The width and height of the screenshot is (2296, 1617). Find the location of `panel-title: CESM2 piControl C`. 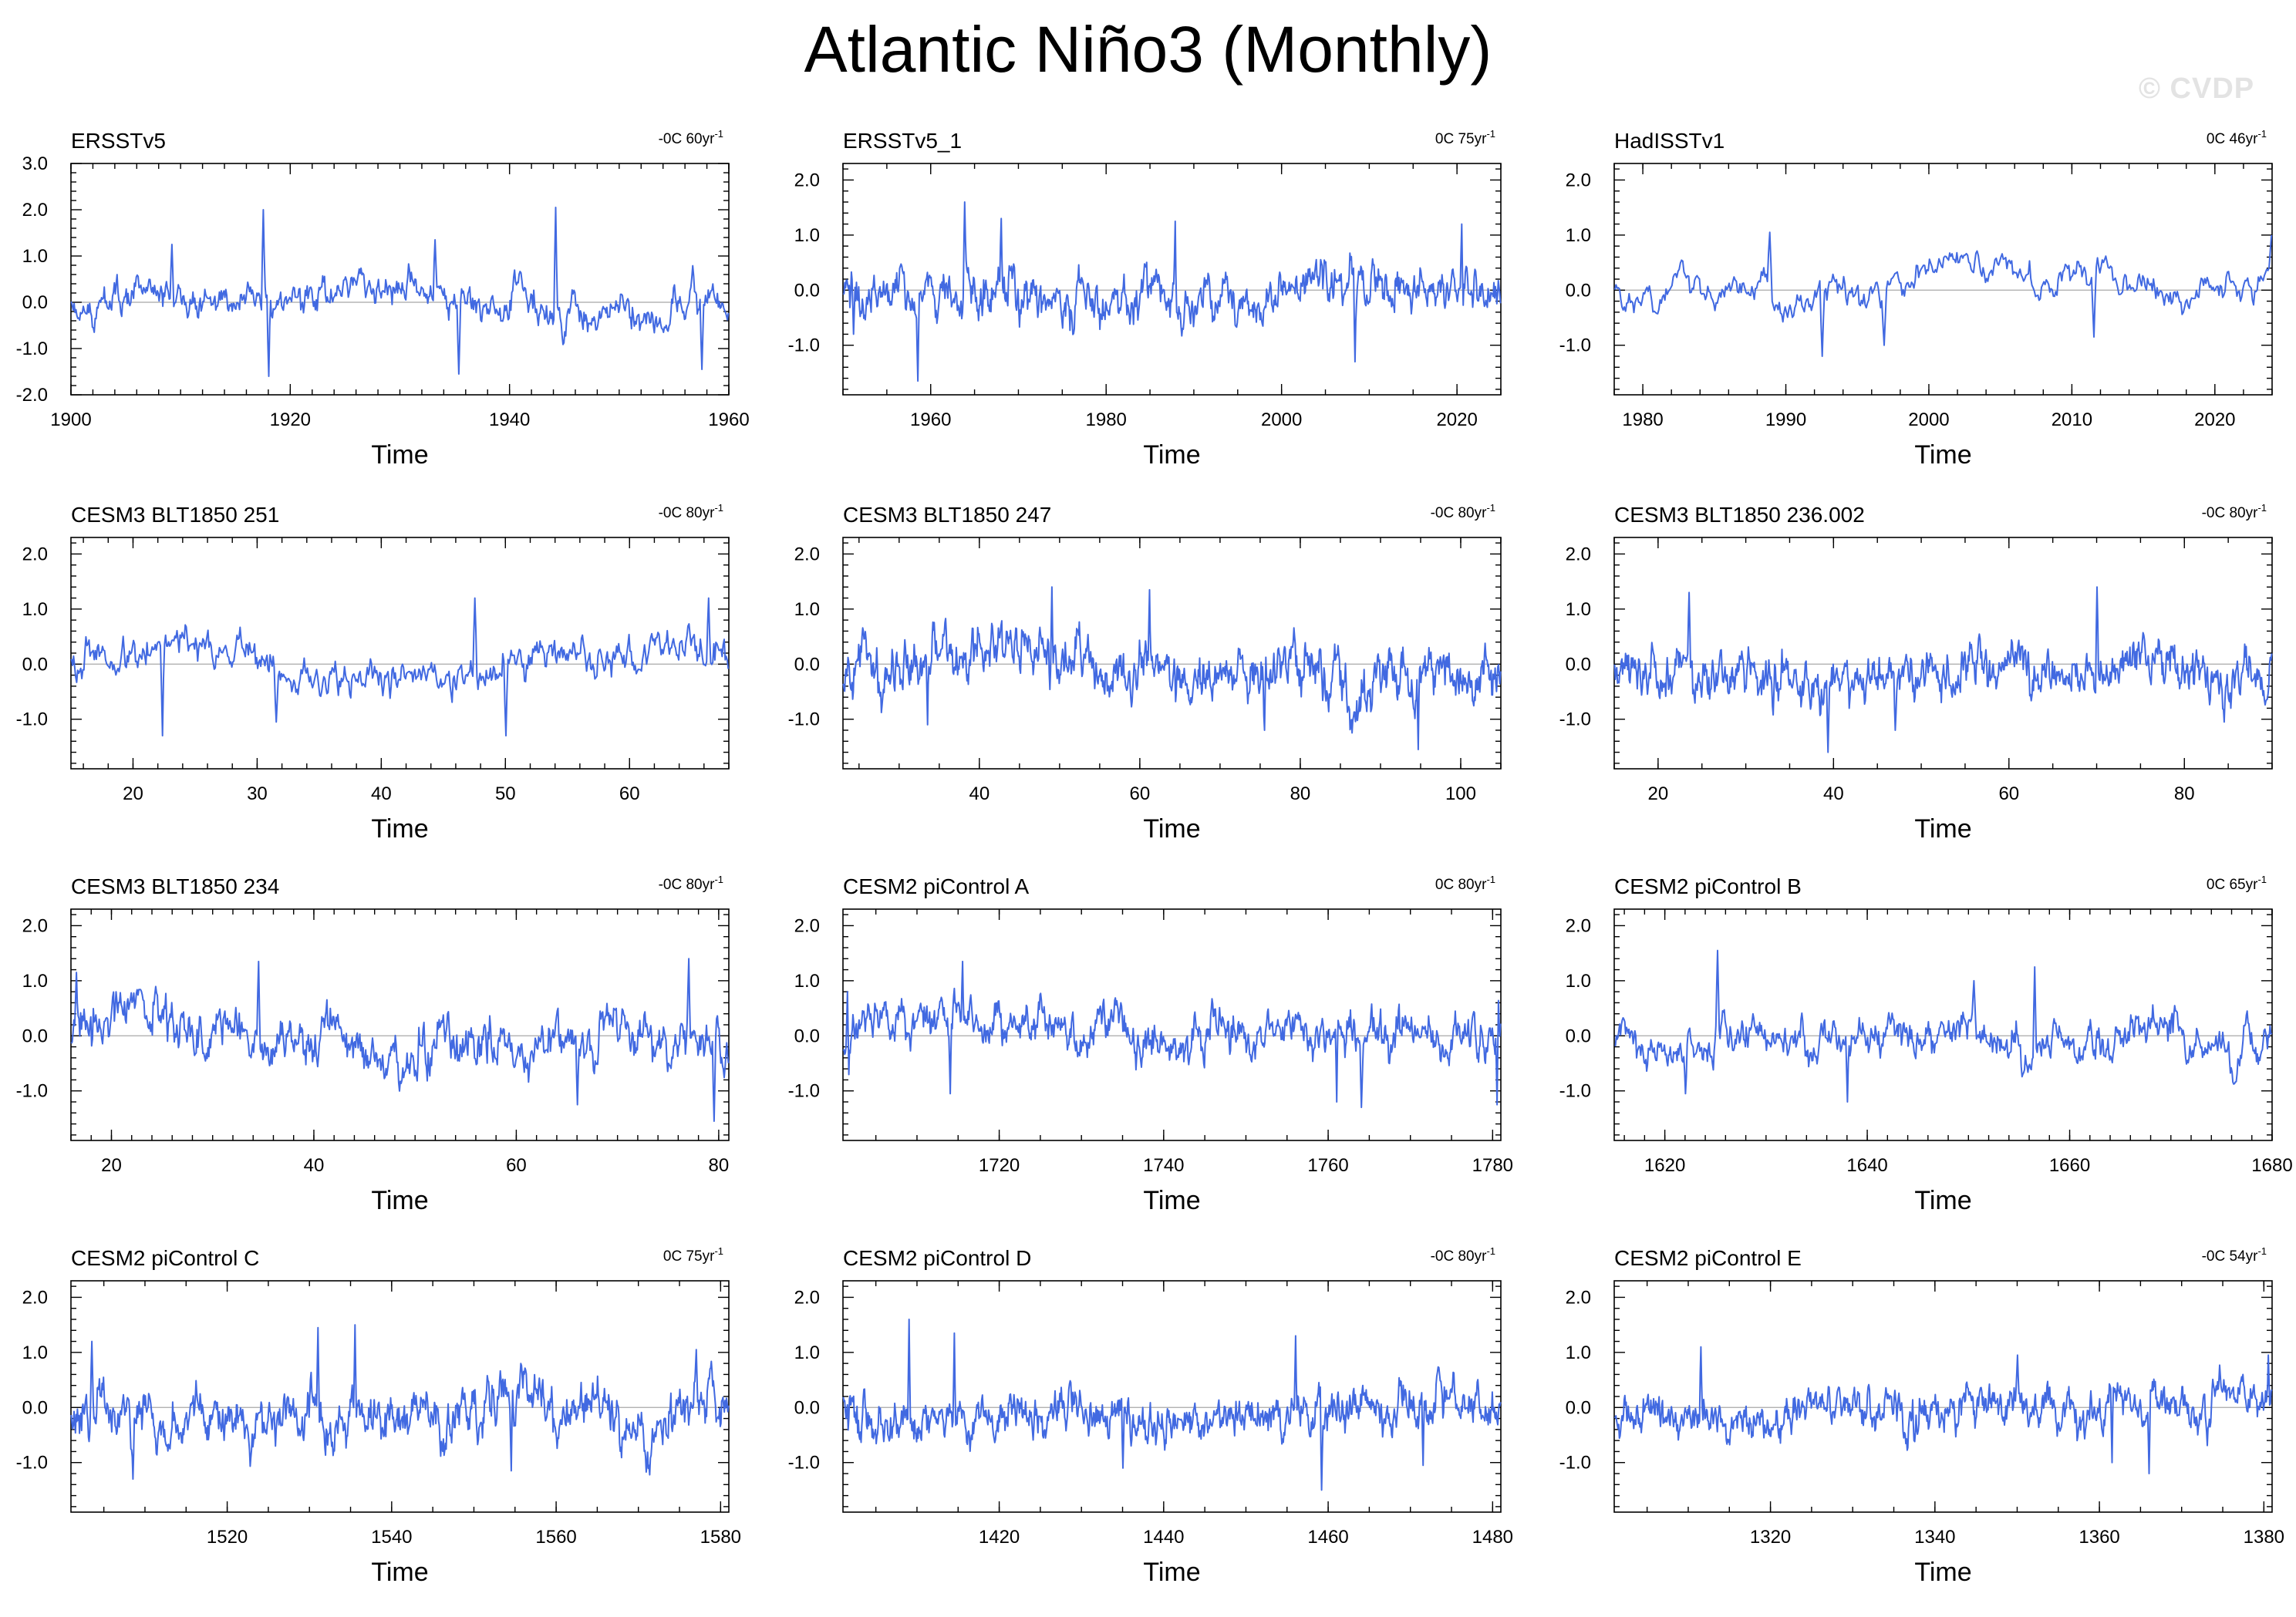

panel-title: CESM2 piControl C is located at coordinates (165, 1258).